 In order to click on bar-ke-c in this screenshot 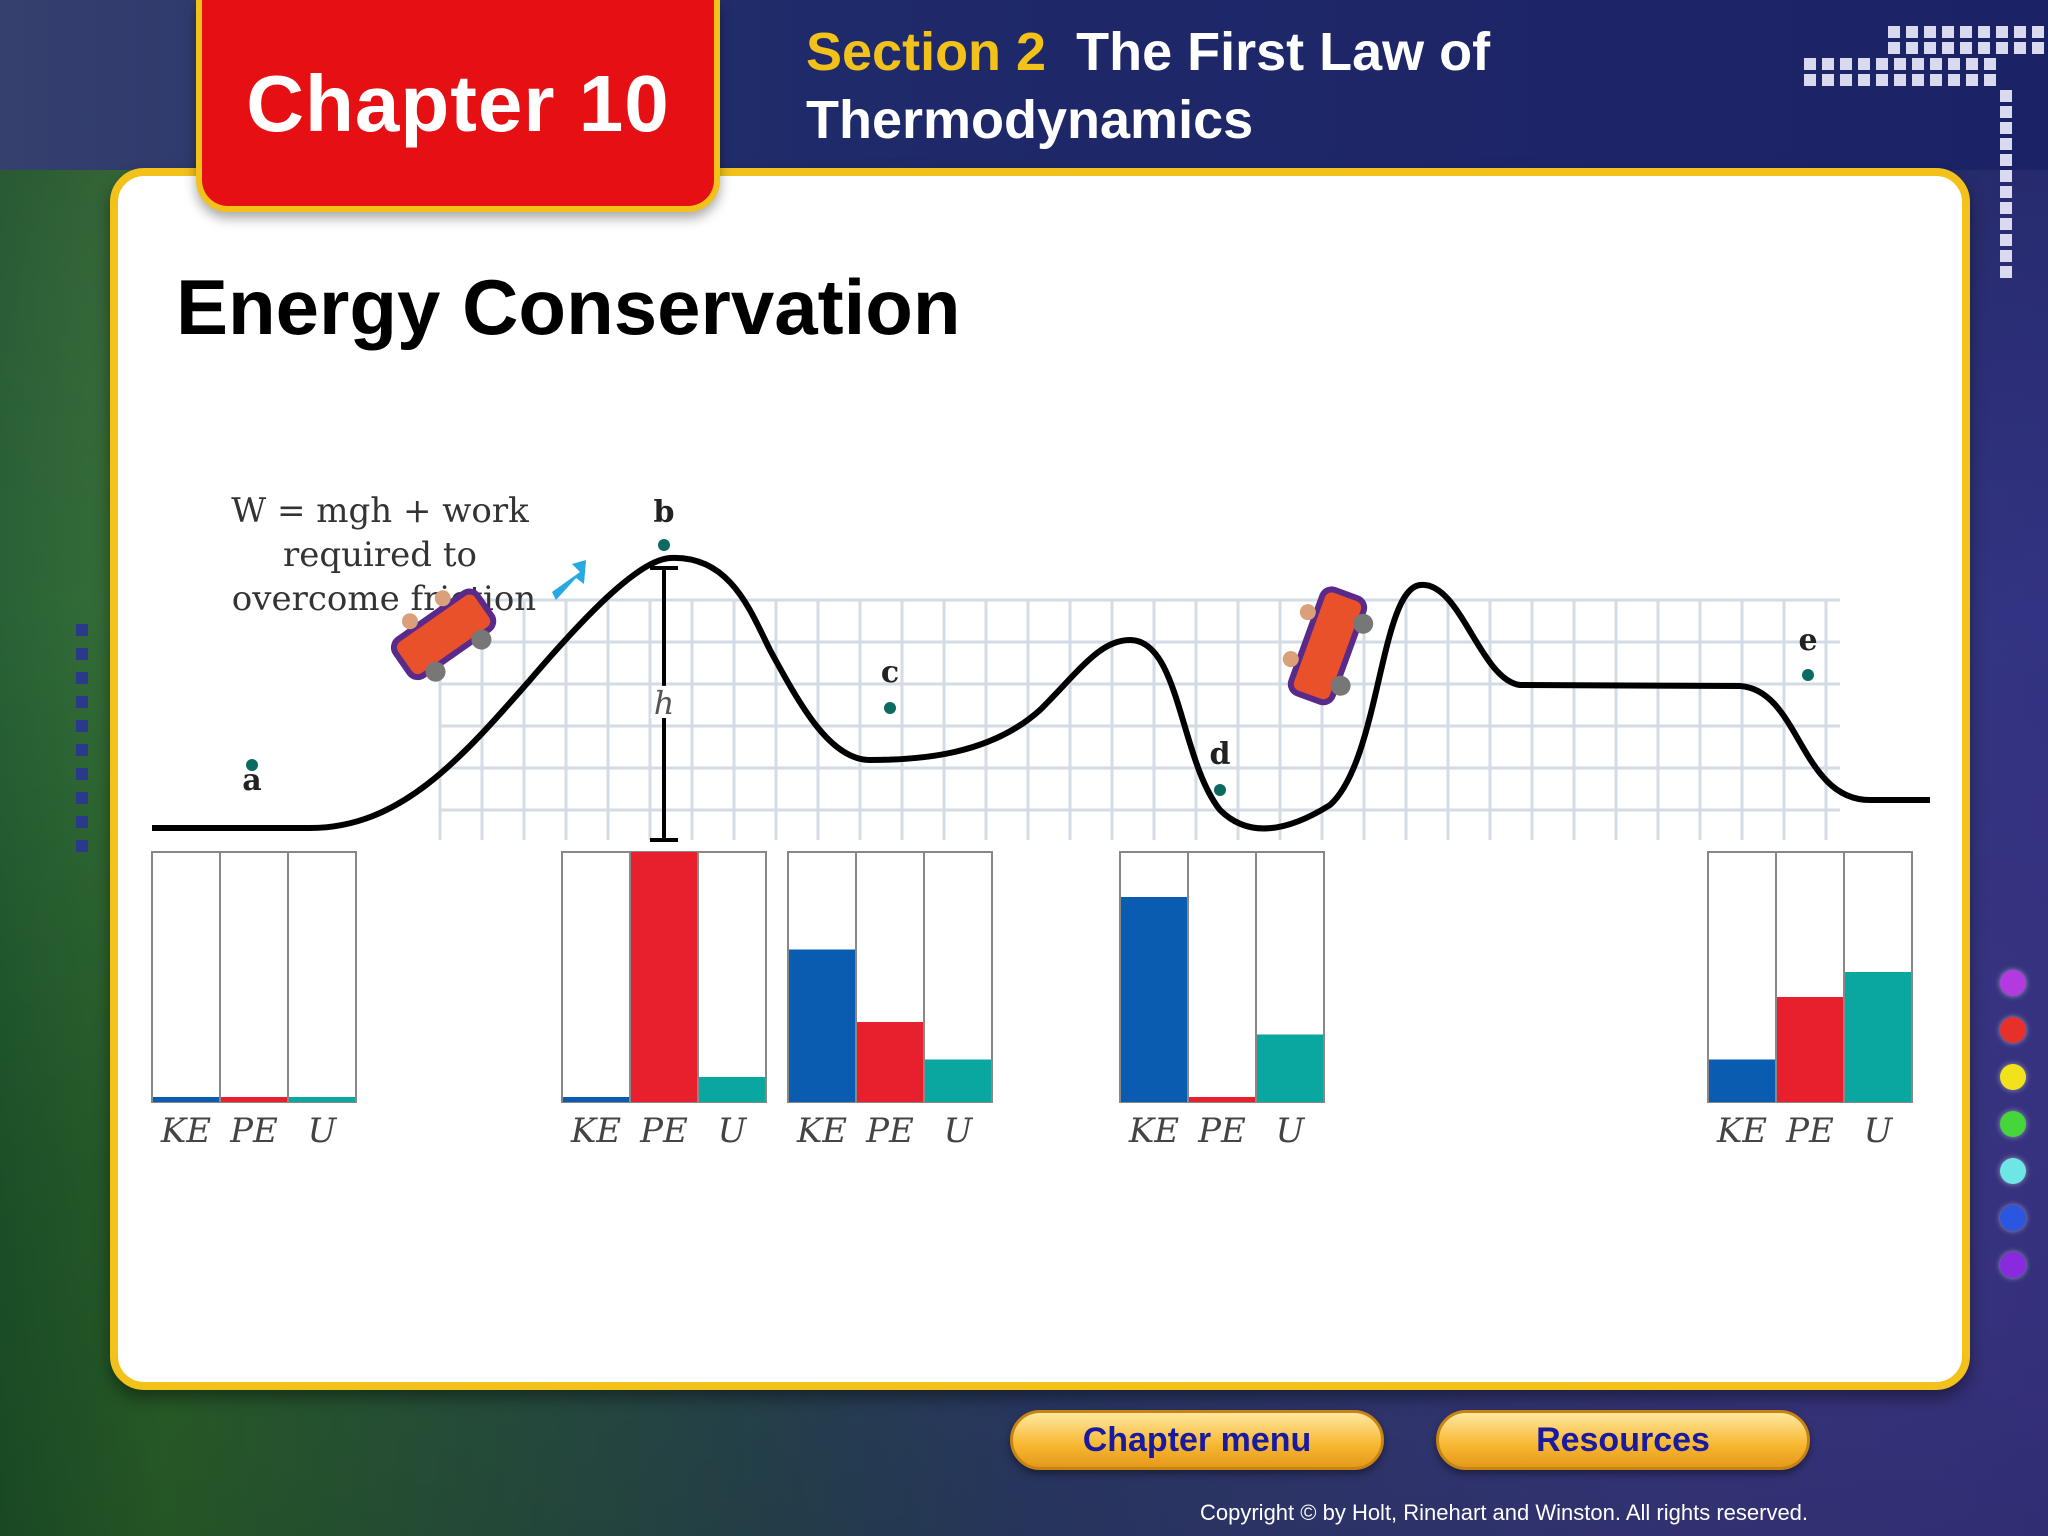, I will do `click(822, 1025)`.